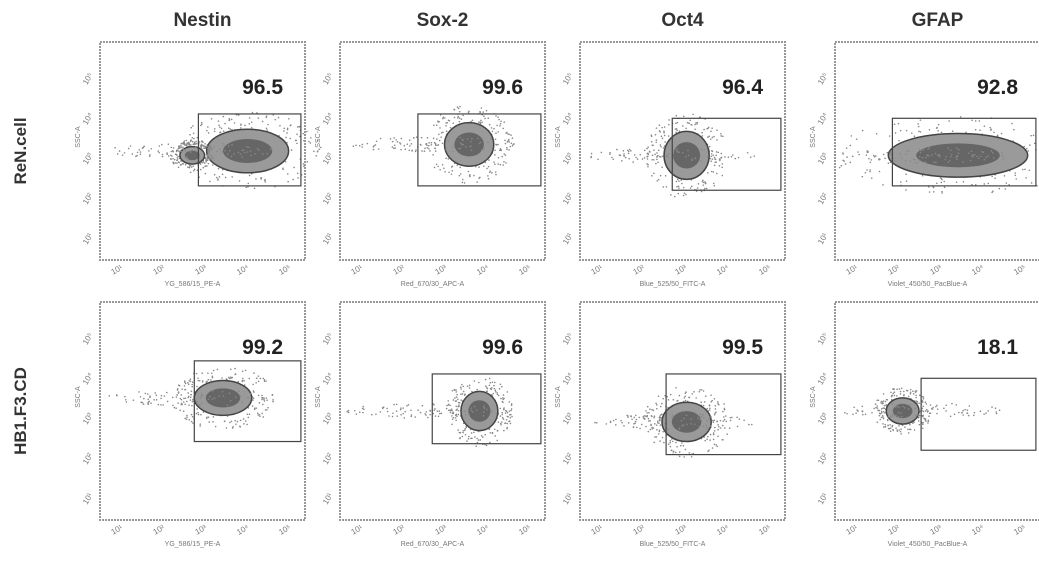 The height and width of the screenshot is (578, 1039). I want to click on x-tick-label: 10⁴, so click(483, 270).